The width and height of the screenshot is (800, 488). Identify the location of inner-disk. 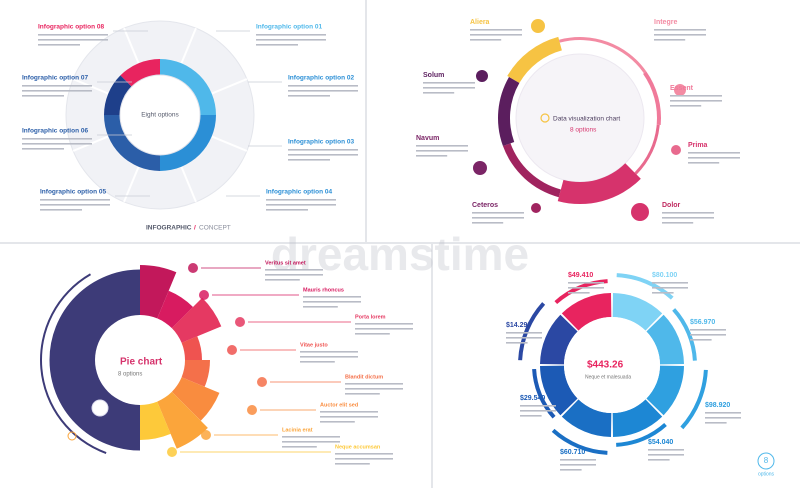
(580, 118).